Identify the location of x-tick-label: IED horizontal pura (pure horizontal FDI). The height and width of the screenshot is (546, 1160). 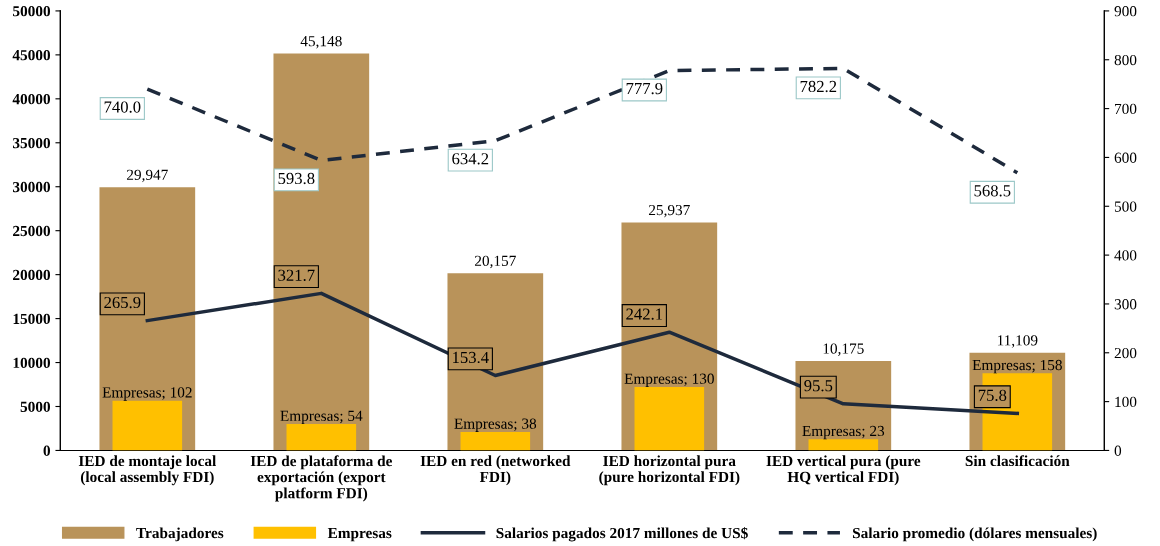
(669, 470).